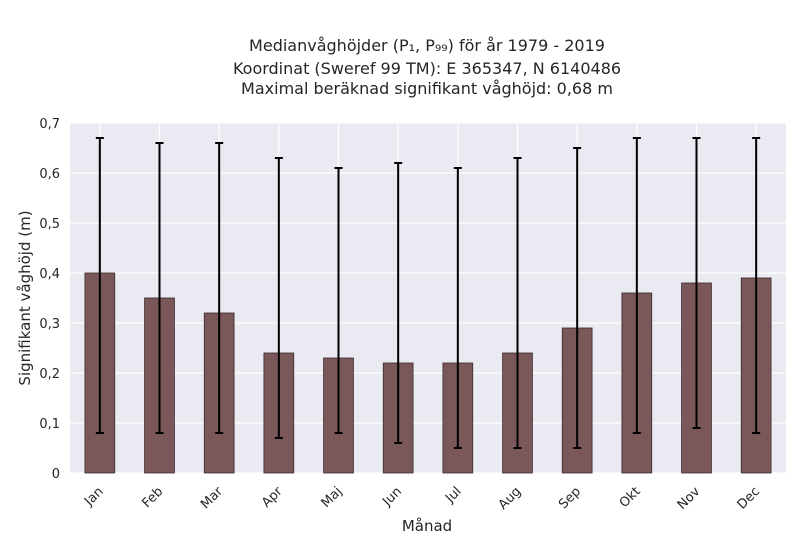  What do you see at coordinates (392, 497) in the screenshot?
I see `x-tick-label-jun: Jun` at bounding box center [392, 497].